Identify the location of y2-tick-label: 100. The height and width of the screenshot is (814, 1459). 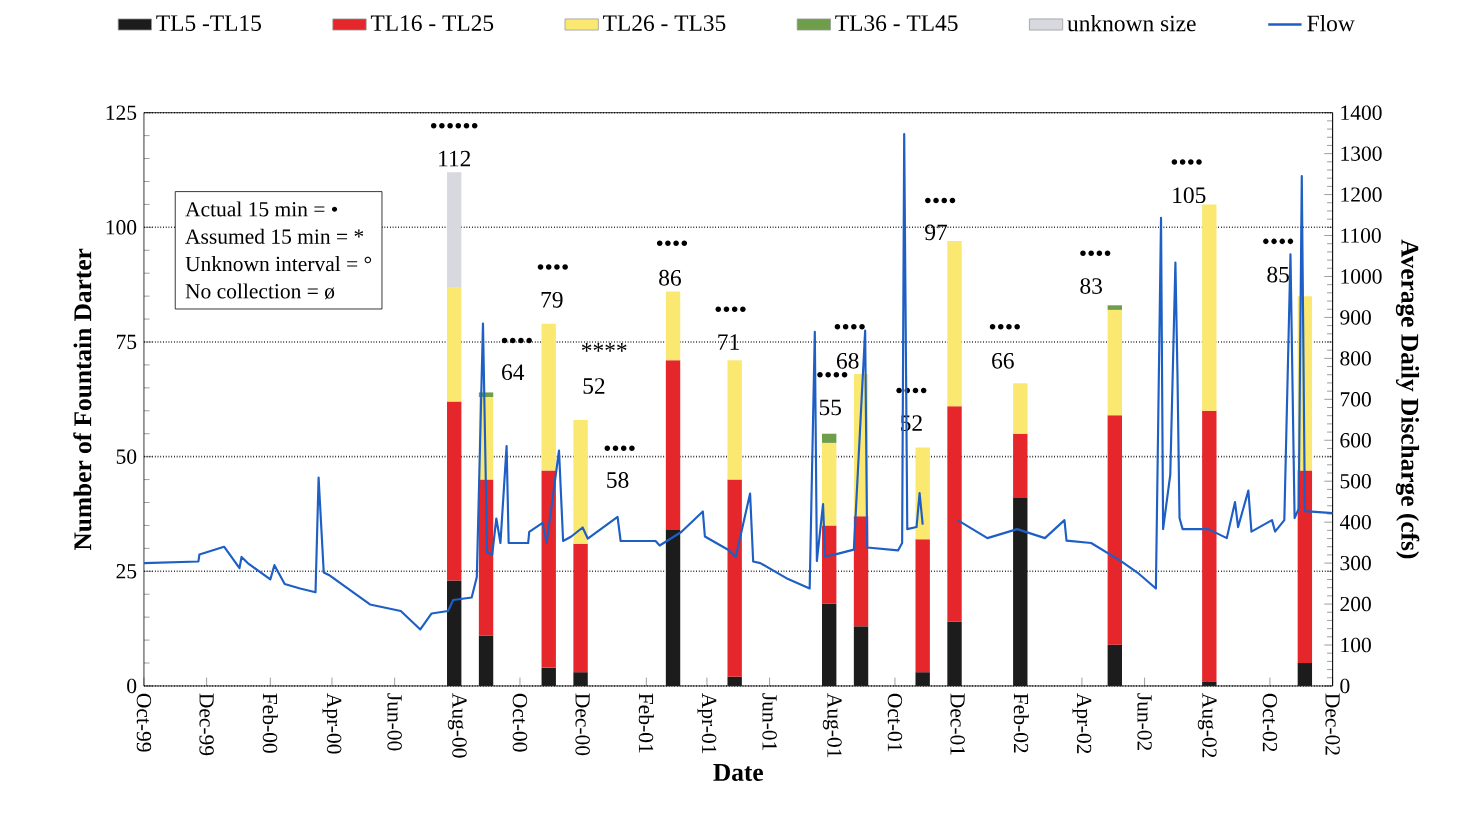
(1356, 645).